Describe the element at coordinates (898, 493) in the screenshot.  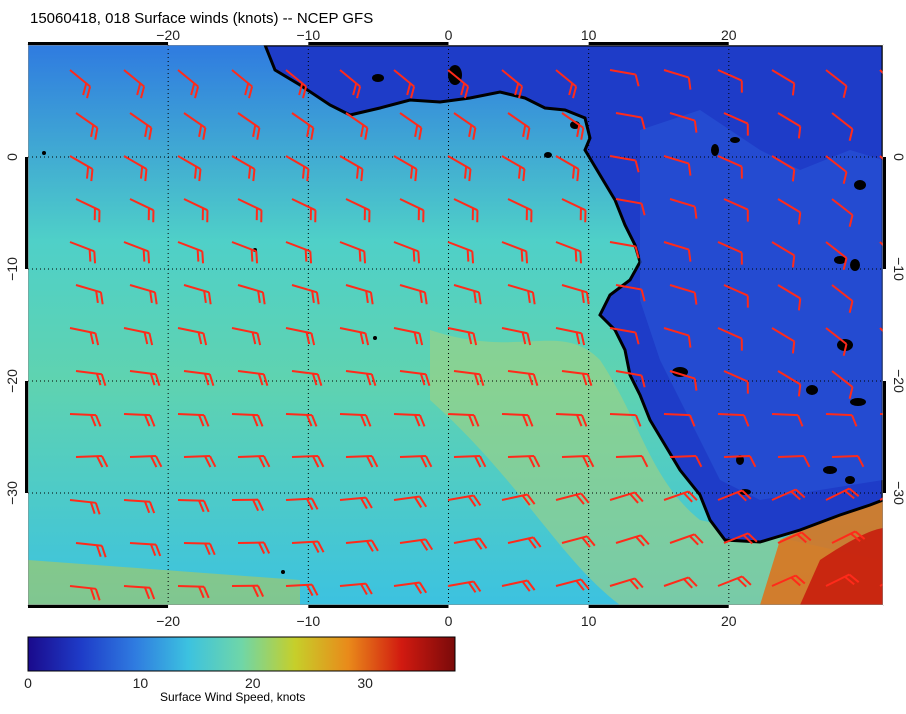
I see `lat-label-right: −30` at that location.